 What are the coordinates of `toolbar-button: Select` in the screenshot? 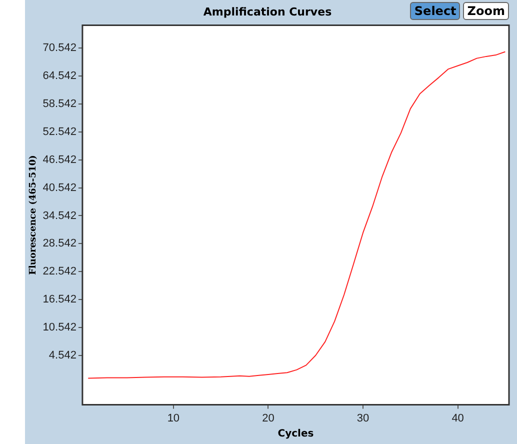 It's located at (435, 11).